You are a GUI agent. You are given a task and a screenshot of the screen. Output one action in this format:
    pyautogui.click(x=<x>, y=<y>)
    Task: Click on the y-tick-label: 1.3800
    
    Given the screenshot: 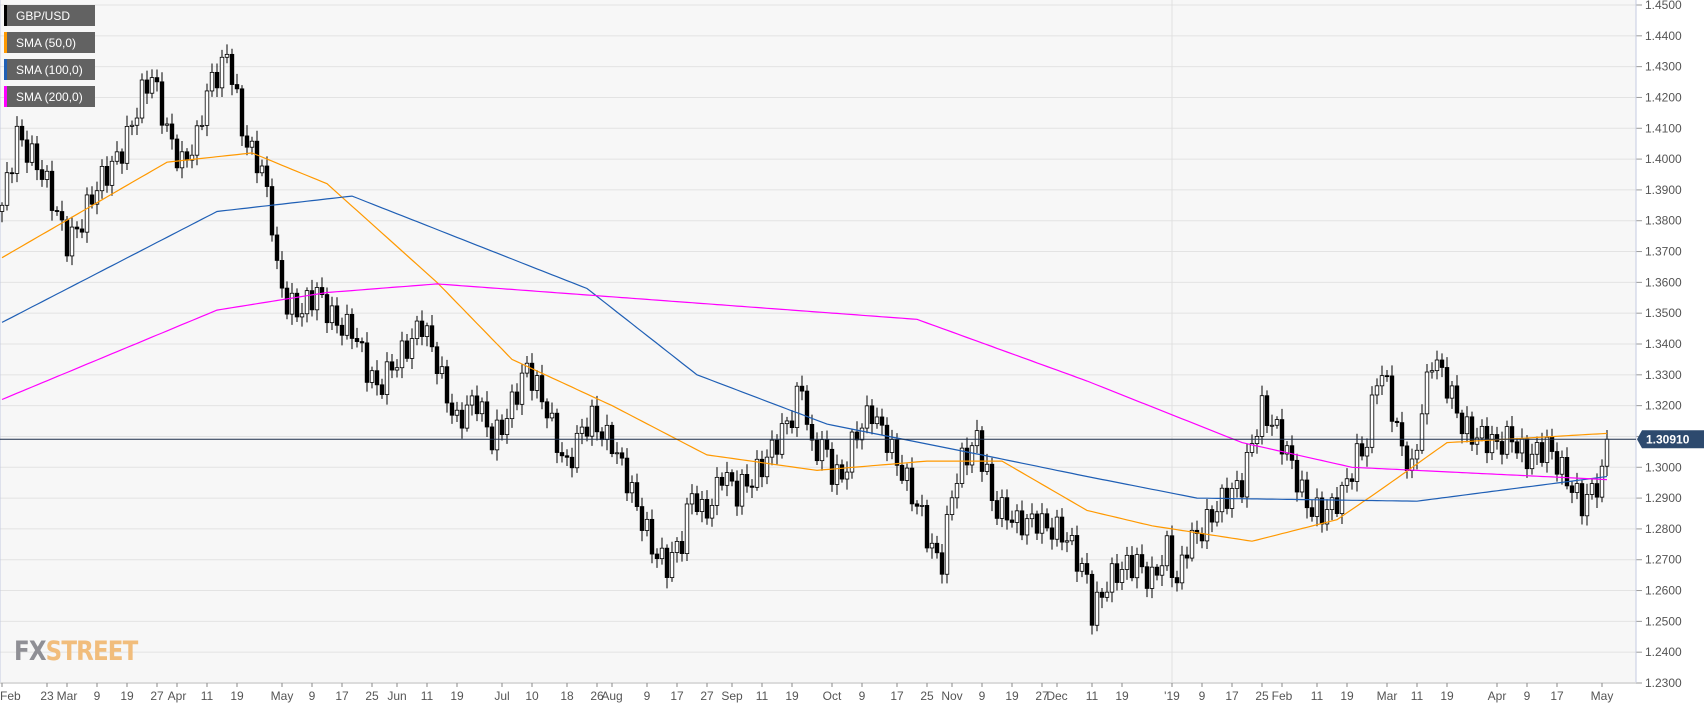 What is the action you would take?
    pyautogui.click(x=1663, y=221)
    